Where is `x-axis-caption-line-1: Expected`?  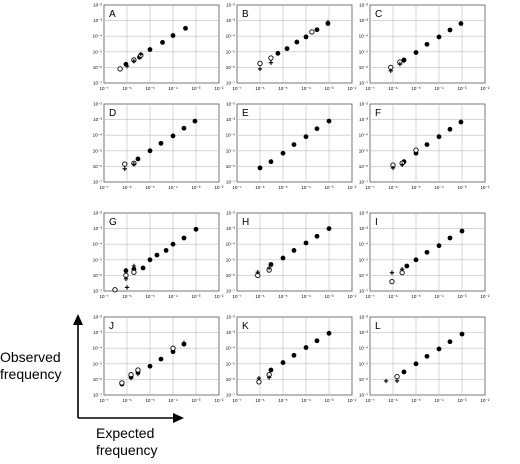
x-axis-caption-line-1: Expected is located at coordinates (125, 433).